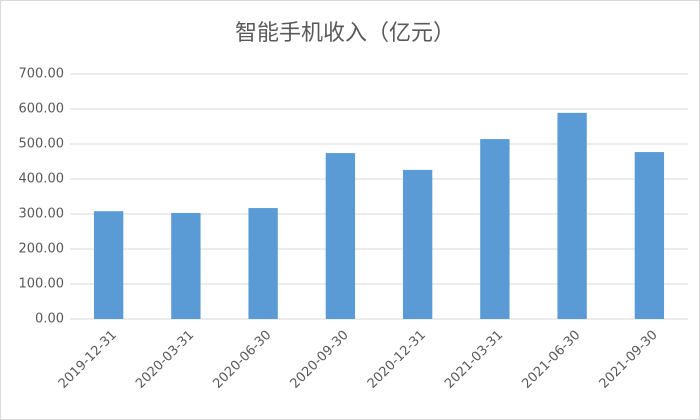 This screenshot has height=420, width=700. What do you see at coordinates (42, 179) in the screenshot?
I see `y-tick-label: 400.00` at bounding box center [42, 179].